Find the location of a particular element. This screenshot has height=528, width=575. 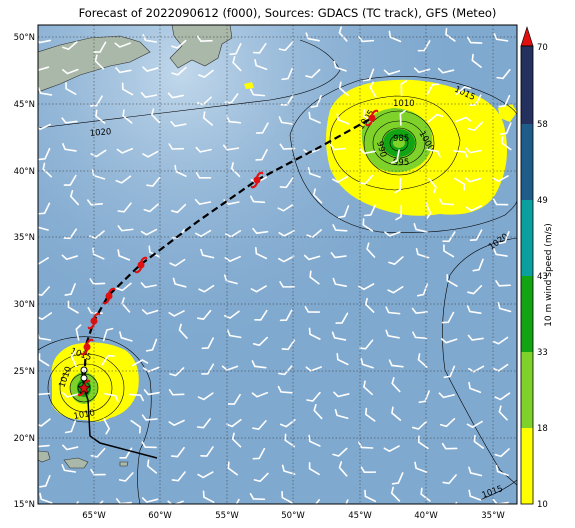

colorbar-segment is located at coordinates (527, 238).